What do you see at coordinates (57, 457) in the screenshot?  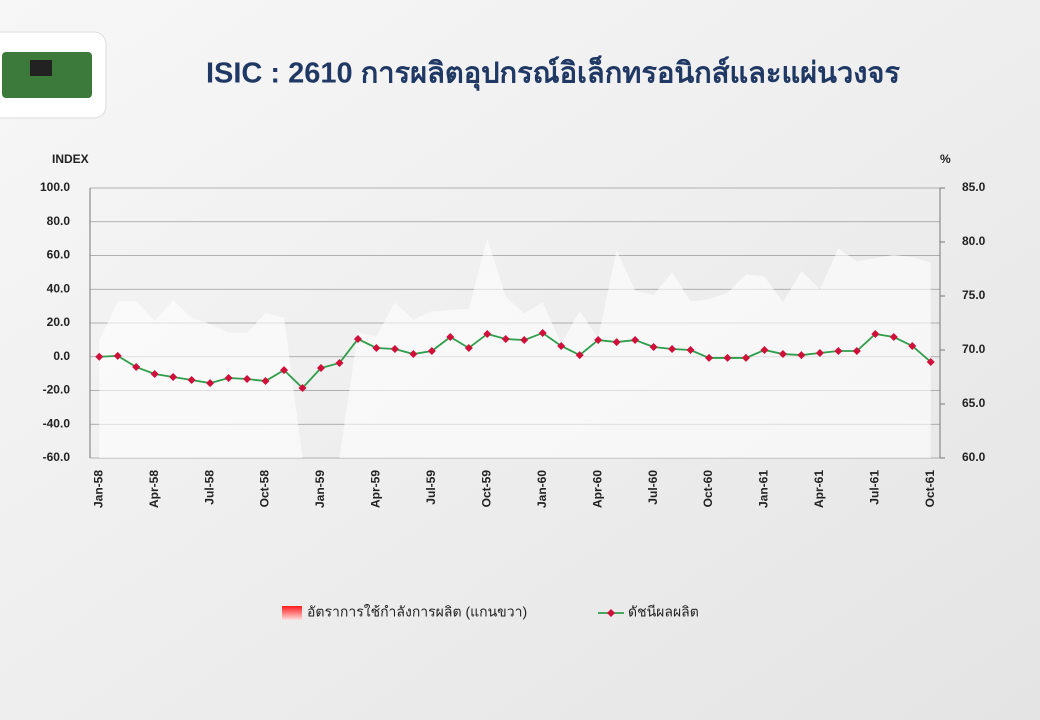 I see `y-tick-label: -60.0` at bounding box center [57, 457].